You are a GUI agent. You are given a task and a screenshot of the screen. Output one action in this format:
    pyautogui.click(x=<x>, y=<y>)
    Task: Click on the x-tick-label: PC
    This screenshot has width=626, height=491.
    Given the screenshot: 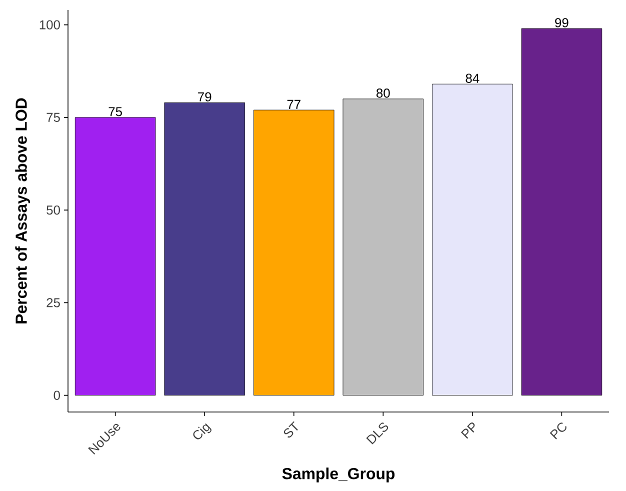 What is the action you would take?
    pyautogui.click(x=558, y=431)
    